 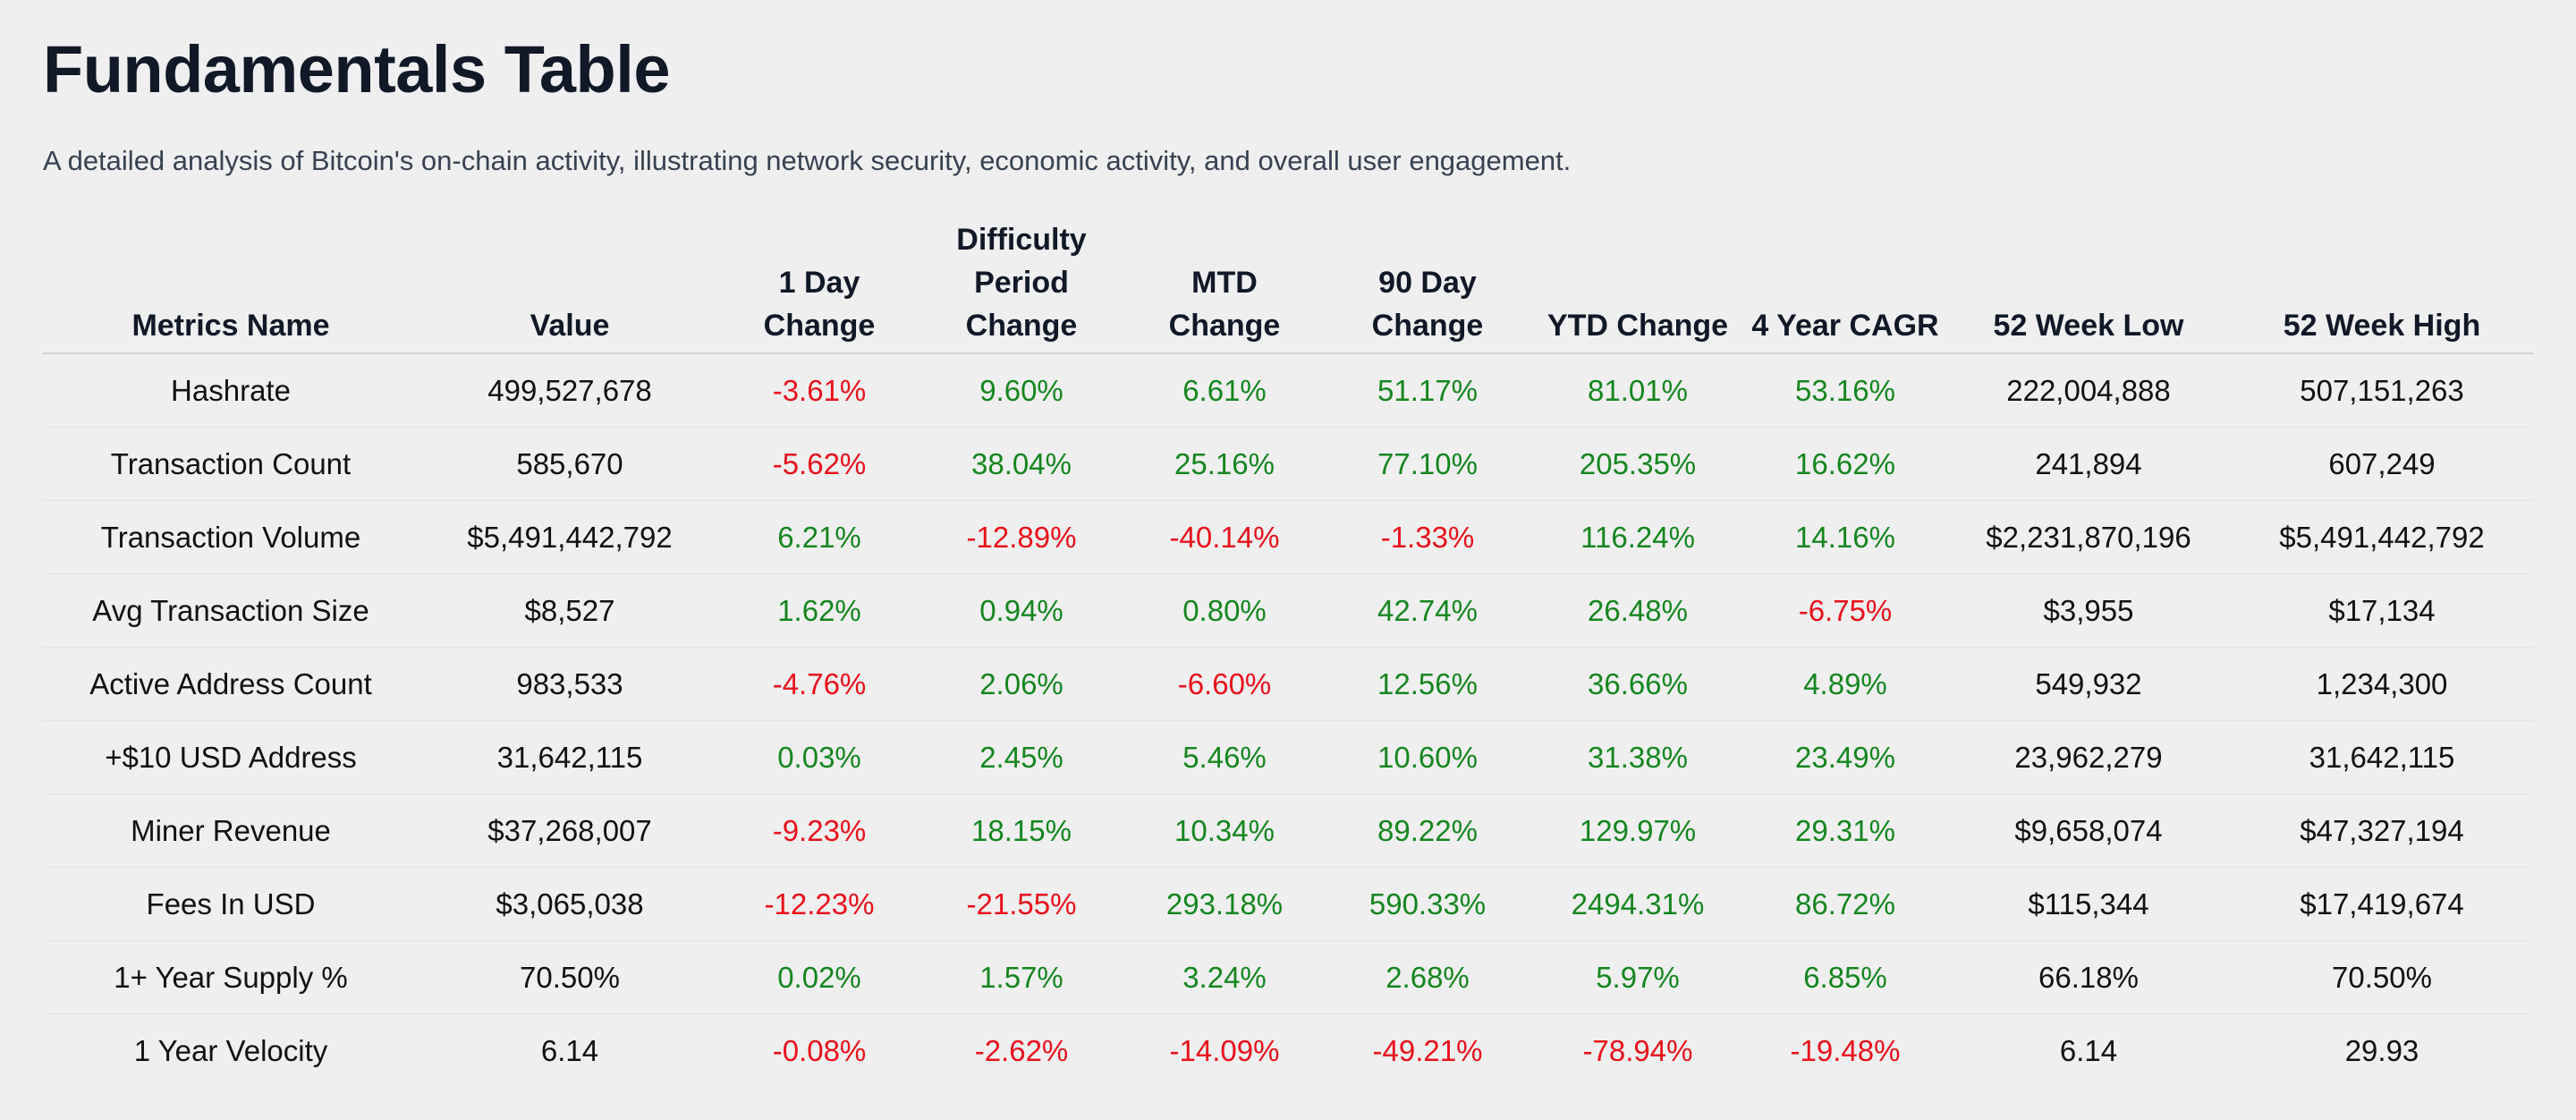 What do you see at coordinates (819, 904) in the screenshot?
I see `one-day-change-cell: -12.23%` at bounding box center [819, 904].